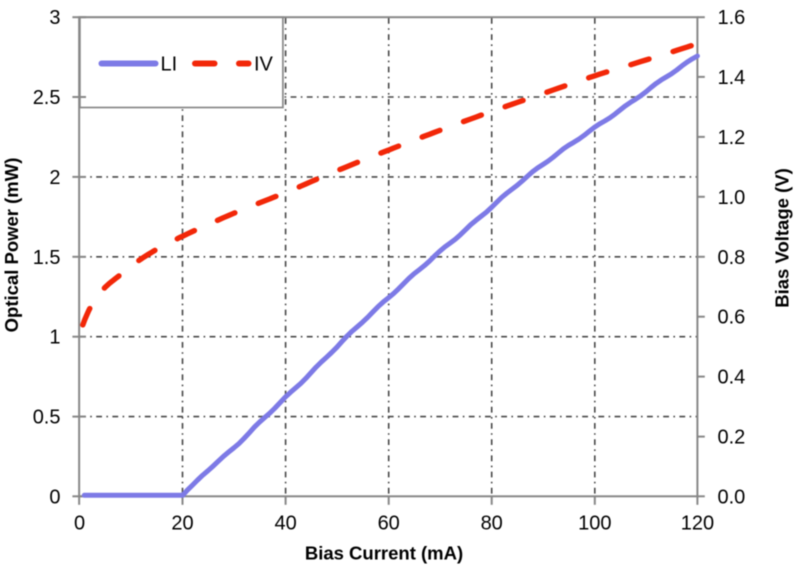  What do you see at coordinates (492, 524) in the screenshot?
I see `svg-text: 80` at bounding box center [492, 524].